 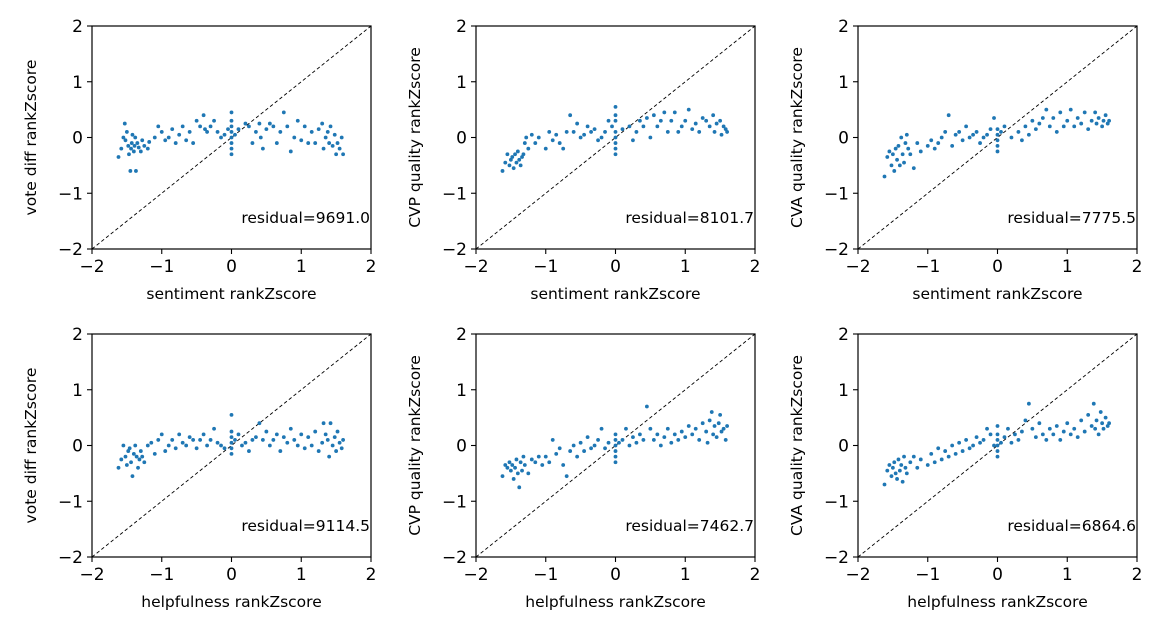 I want to click on y-tick-label: 2, so click(x=461, y=27).